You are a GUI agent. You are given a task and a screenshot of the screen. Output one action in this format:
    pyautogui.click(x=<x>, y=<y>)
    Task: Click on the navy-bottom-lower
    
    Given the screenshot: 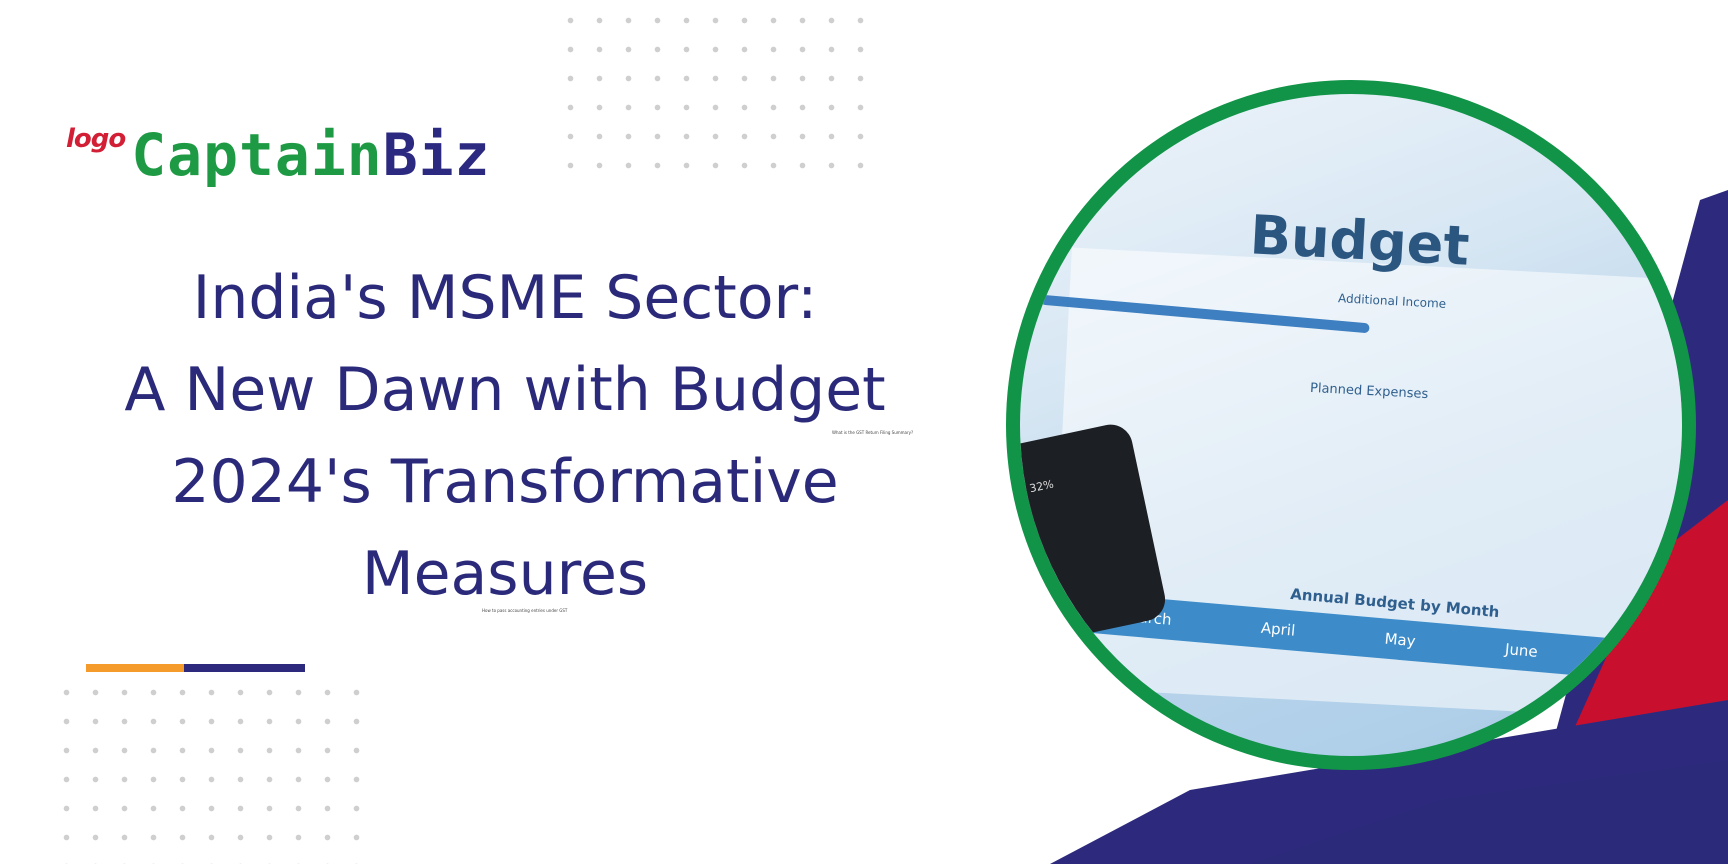 What is the action you would take?
    pyautogui.click(x=1489, y=812)
    